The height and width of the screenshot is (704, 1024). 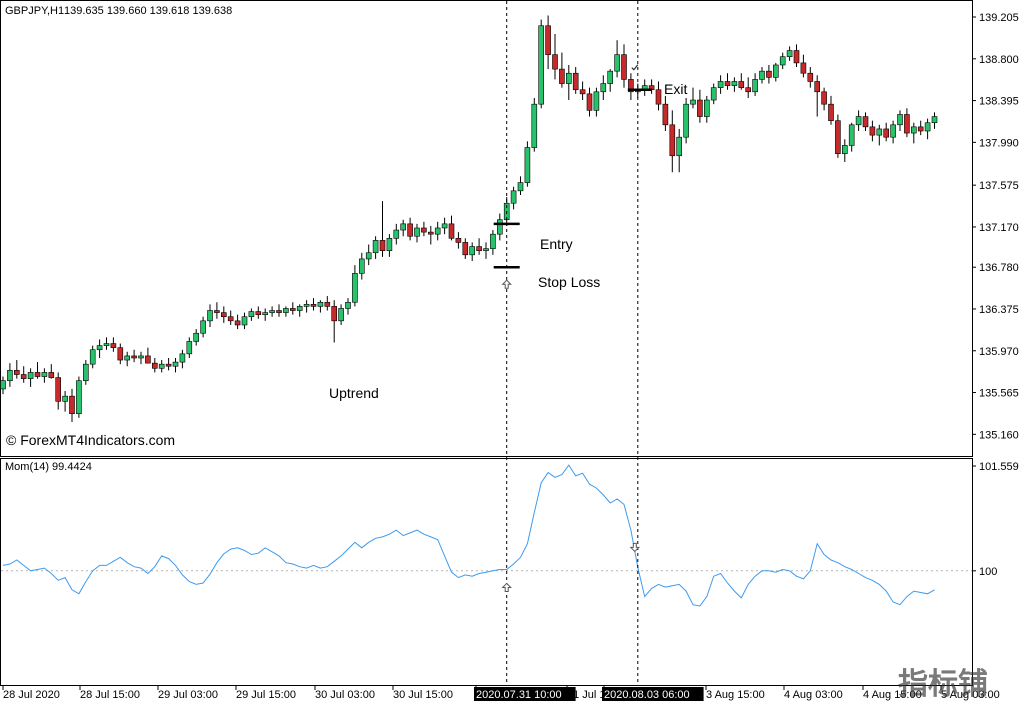 I want to click on time-highlight-box, so click(x=653, y=694).